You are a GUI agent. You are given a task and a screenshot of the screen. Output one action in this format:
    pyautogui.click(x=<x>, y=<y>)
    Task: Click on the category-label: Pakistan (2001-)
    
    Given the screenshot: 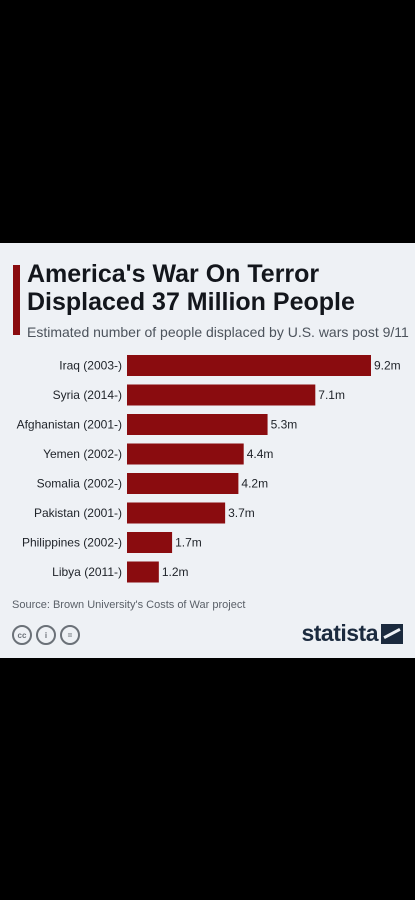 What is the action you would take?
    pyautogui.click(x=78, y=513)
    